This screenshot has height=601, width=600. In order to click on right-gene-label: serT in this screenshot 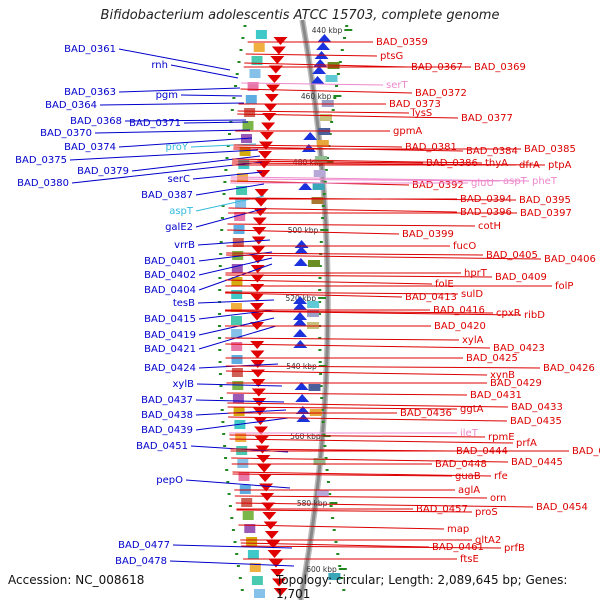, I will do `click(397, 85)`.